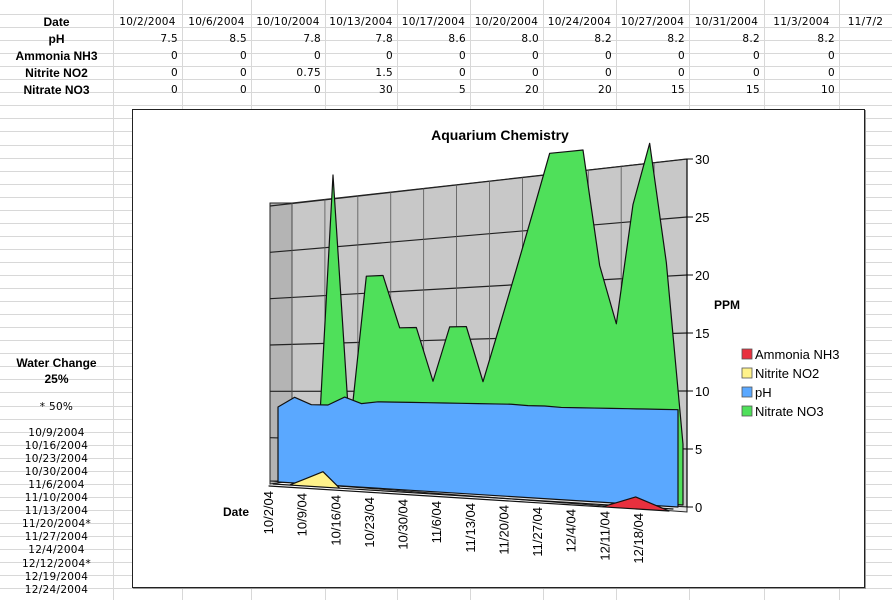 This screenshot has width=892, height=600. What do you see at coordinates (386, 90) in the screenshot?
I see `value-cell: 30` at bounding box center [386, 90].